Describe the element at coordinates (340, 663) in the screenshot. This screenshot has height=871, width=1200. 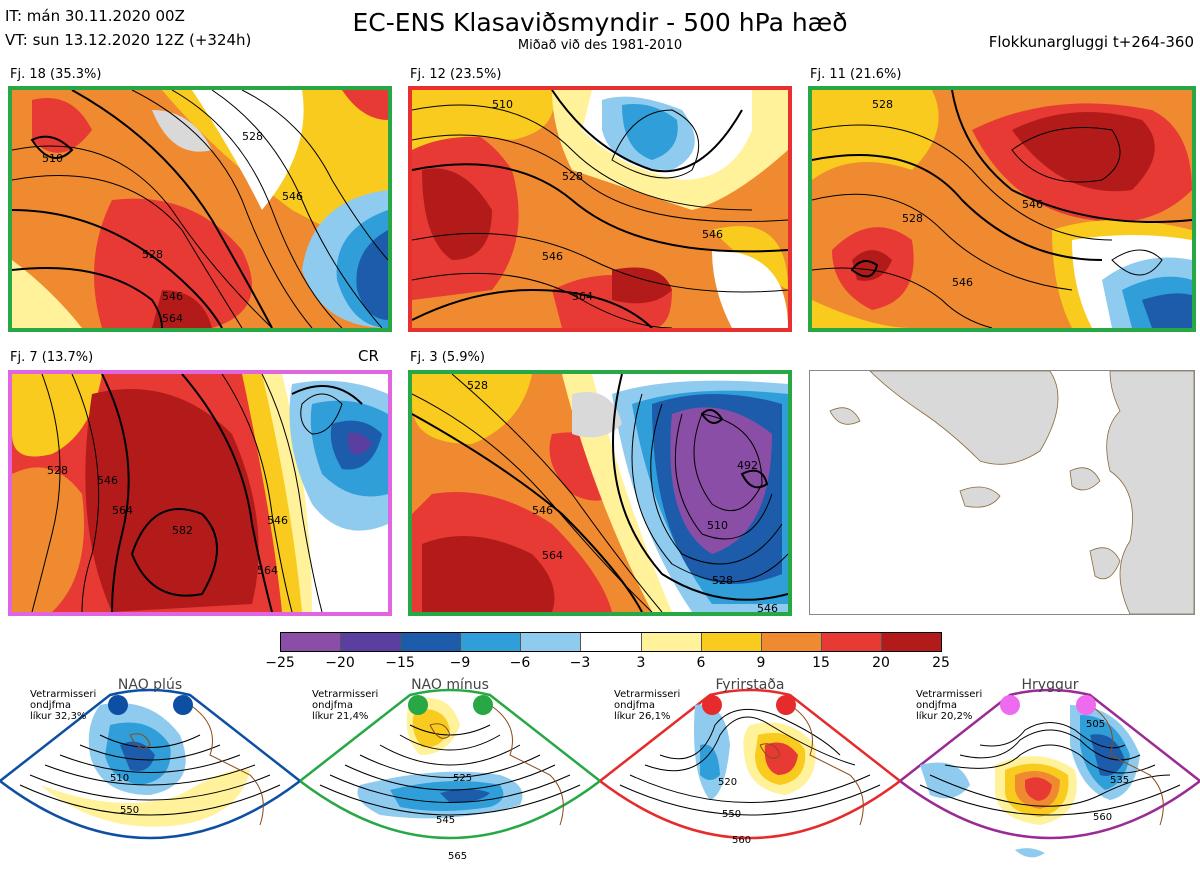
I see `colorbar-tick: −20` at that location.